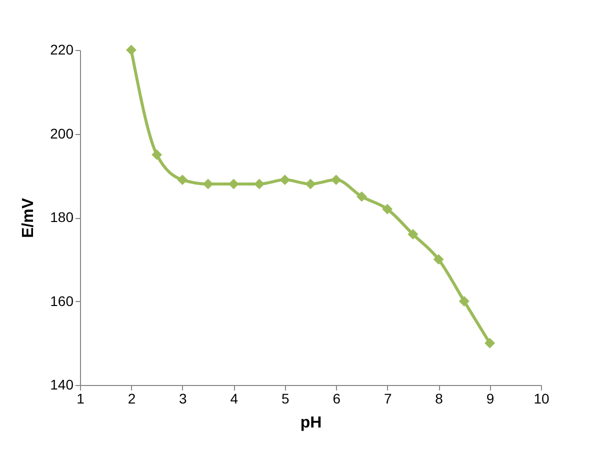  What do you see at coordinates (80, 398) in the screenshot?
I see `x-tick-label: 1` at bounding box center [80, 398].